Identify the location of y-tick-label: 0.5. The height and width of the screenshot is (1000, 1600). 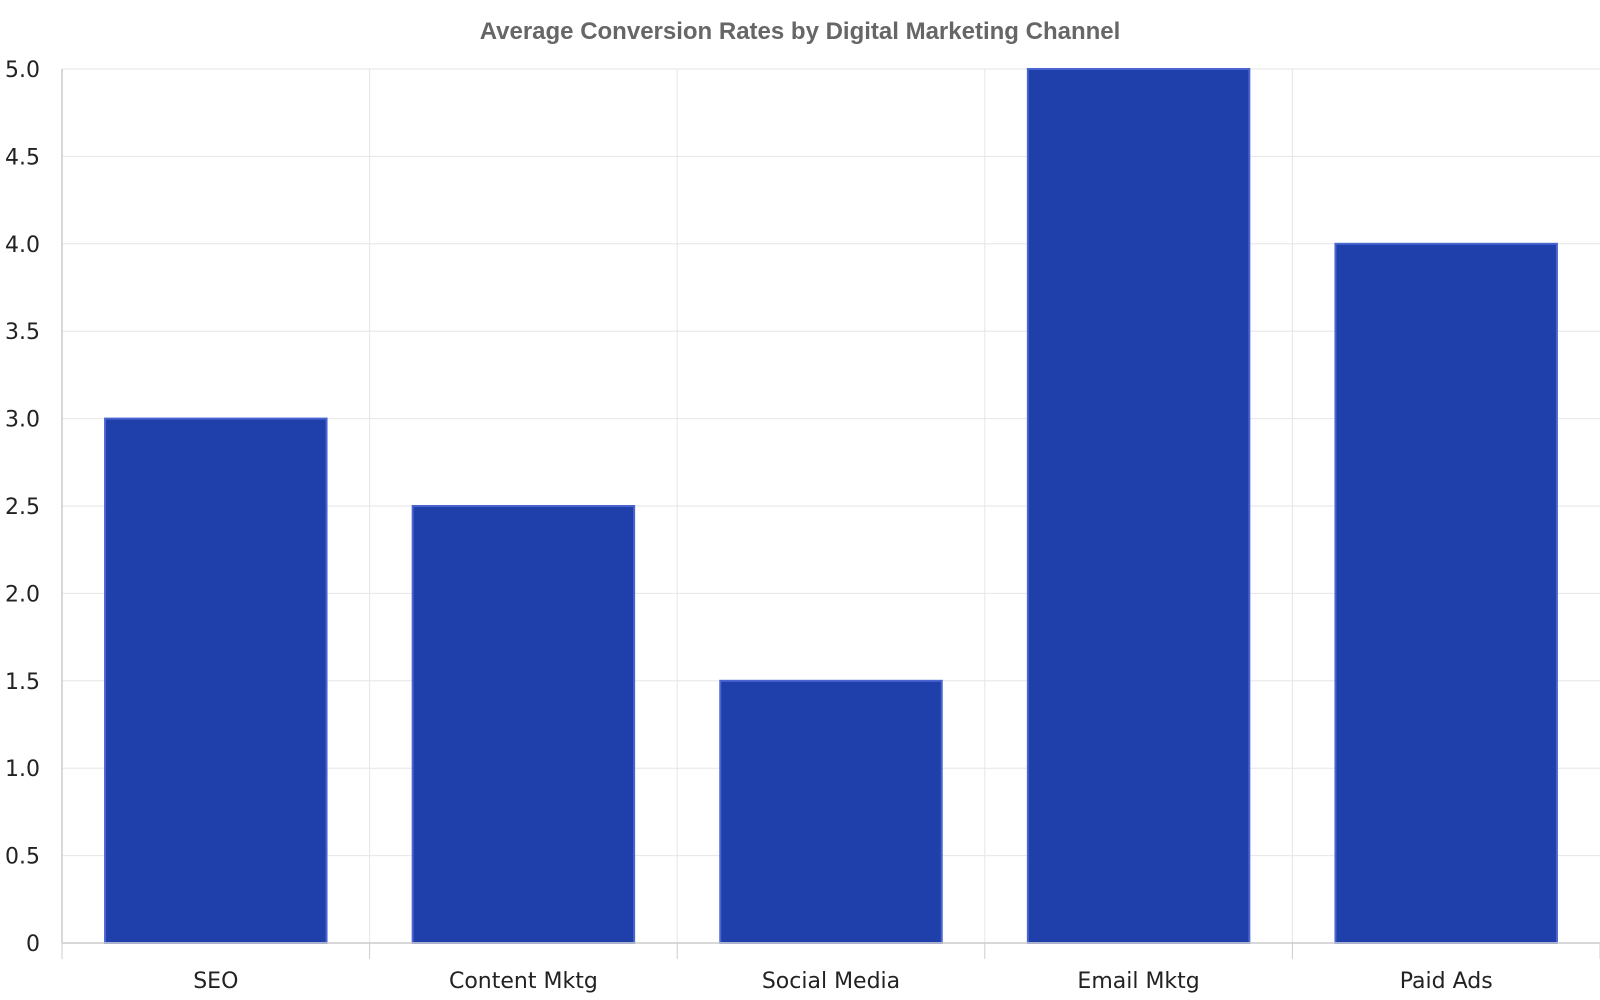
(22, 857).